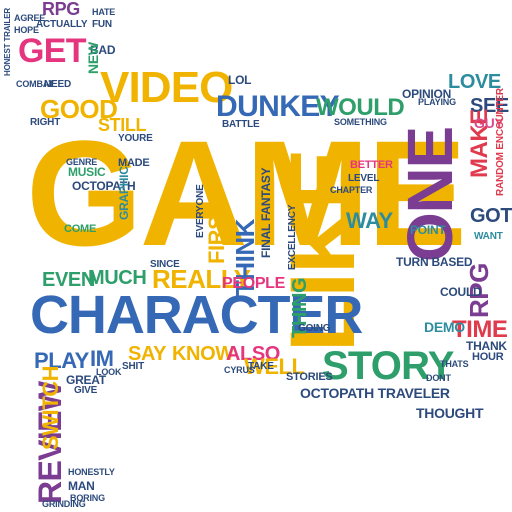 The width and height of the screenshot is (512, 512). What do you see at coordinates (68, 280) in the screenshot?
I see `word-even: EVEN` at bounding box center [68, 280].